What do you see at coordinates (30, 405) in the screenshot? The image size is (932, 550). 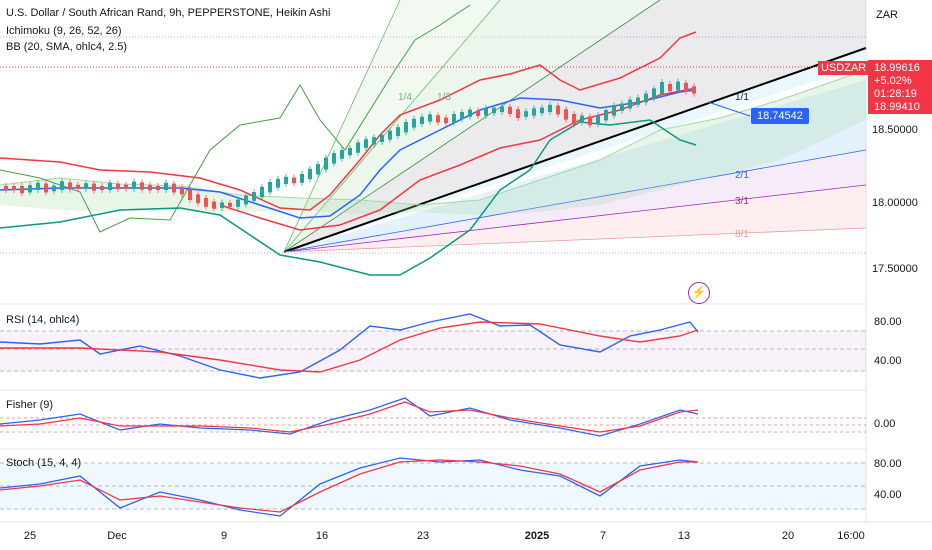 I see `fisher-label: Fisher (9)` at bounding box center [30, 405].